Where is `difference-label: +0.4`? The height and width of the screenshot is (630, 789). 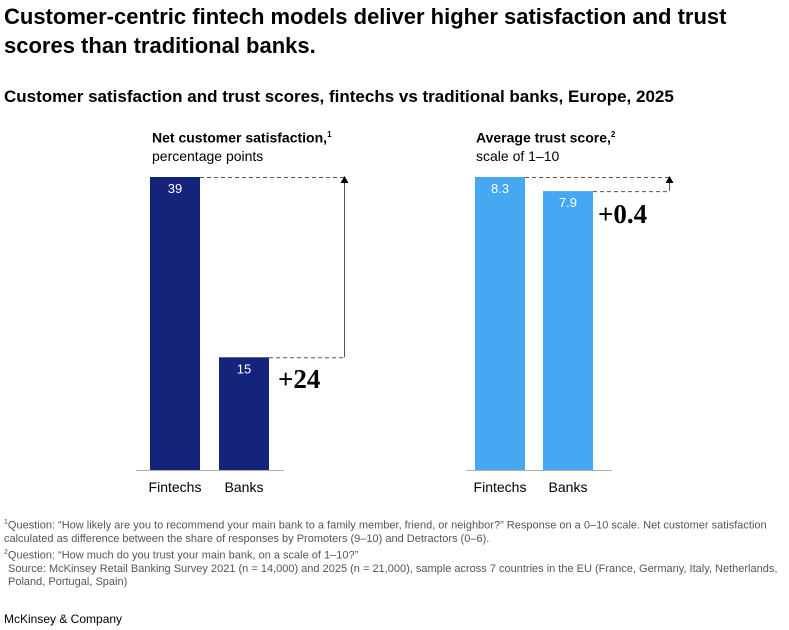
difference-label: +0.4 is located at coordinates (622, 214).